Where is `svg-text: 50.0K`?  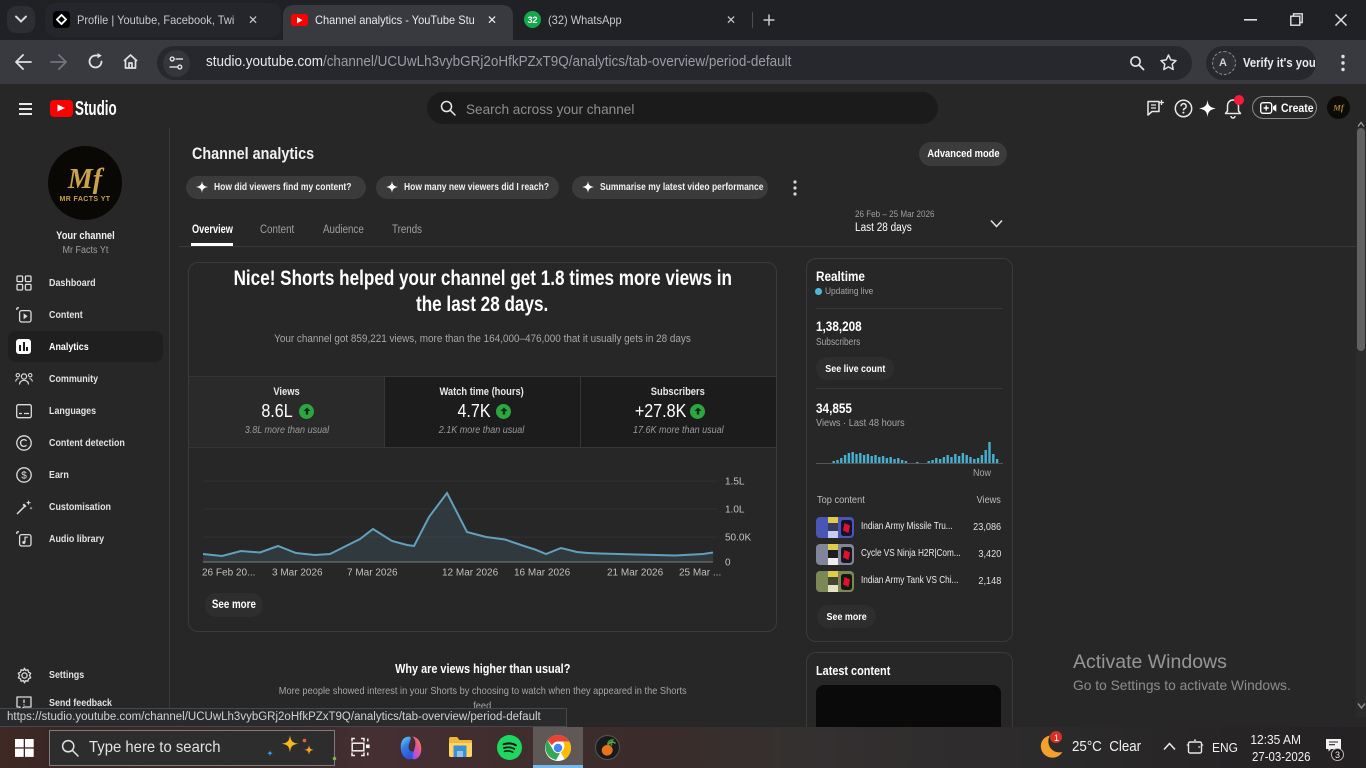 svg-text: 50.0K is located at coordinates (738, 538).